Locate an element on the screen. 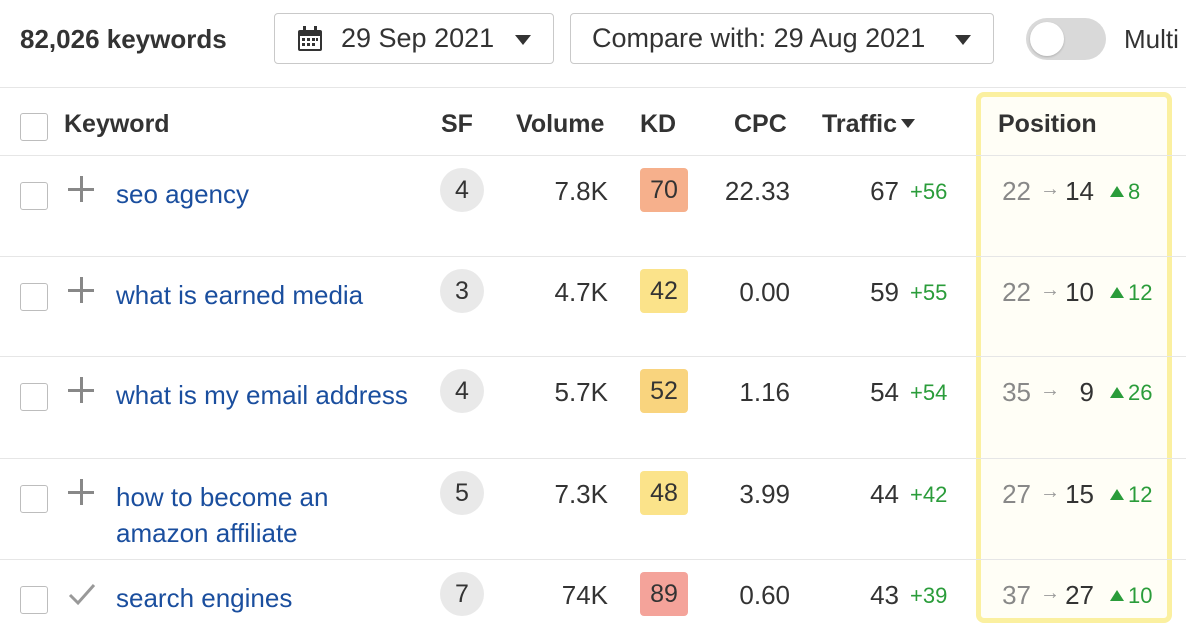 The height and width of the screenshot is (643, 1186). column-header-volume: Volume is located at coordinates (560, 124).